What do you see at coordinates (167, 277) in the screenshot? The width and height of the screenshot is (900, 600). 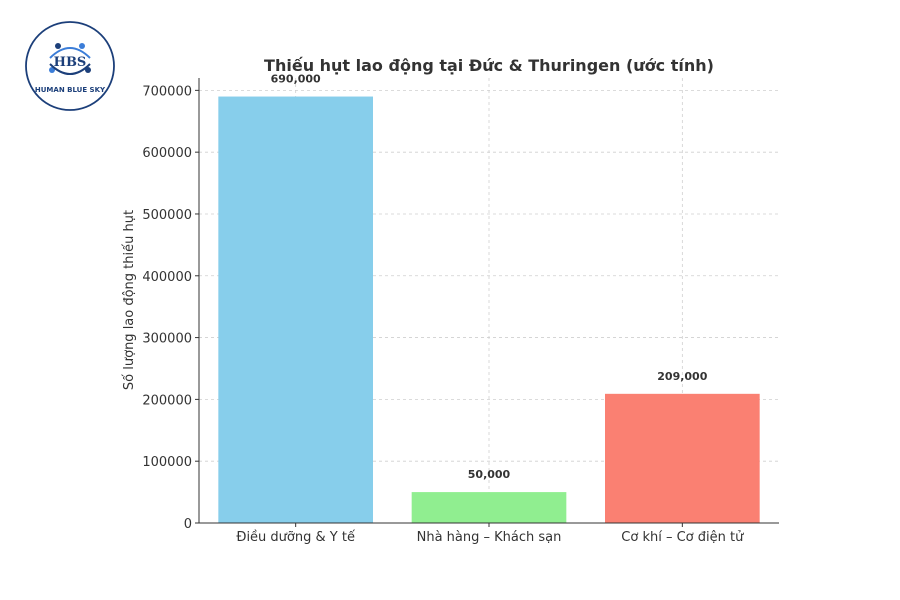 I see `y-tick-label: 400000` at bounding box center [167, 277].